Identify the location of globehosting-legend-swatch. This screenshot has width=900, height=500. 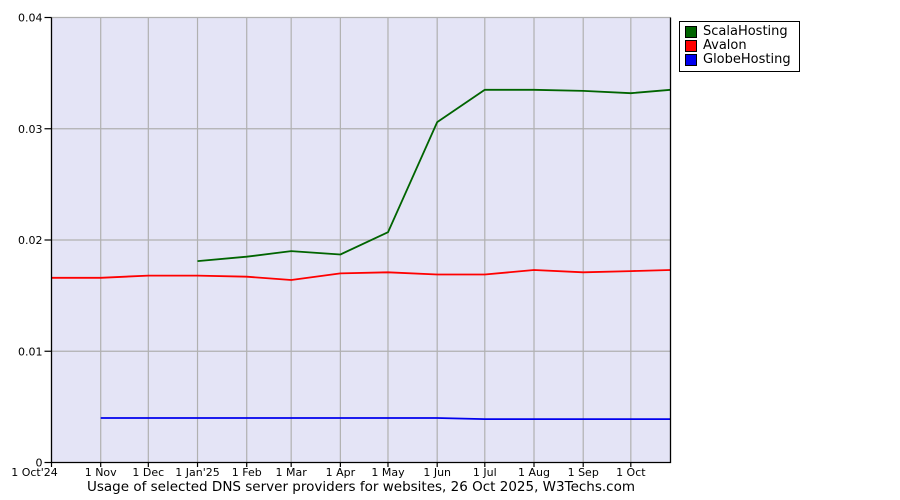
(691, 59).